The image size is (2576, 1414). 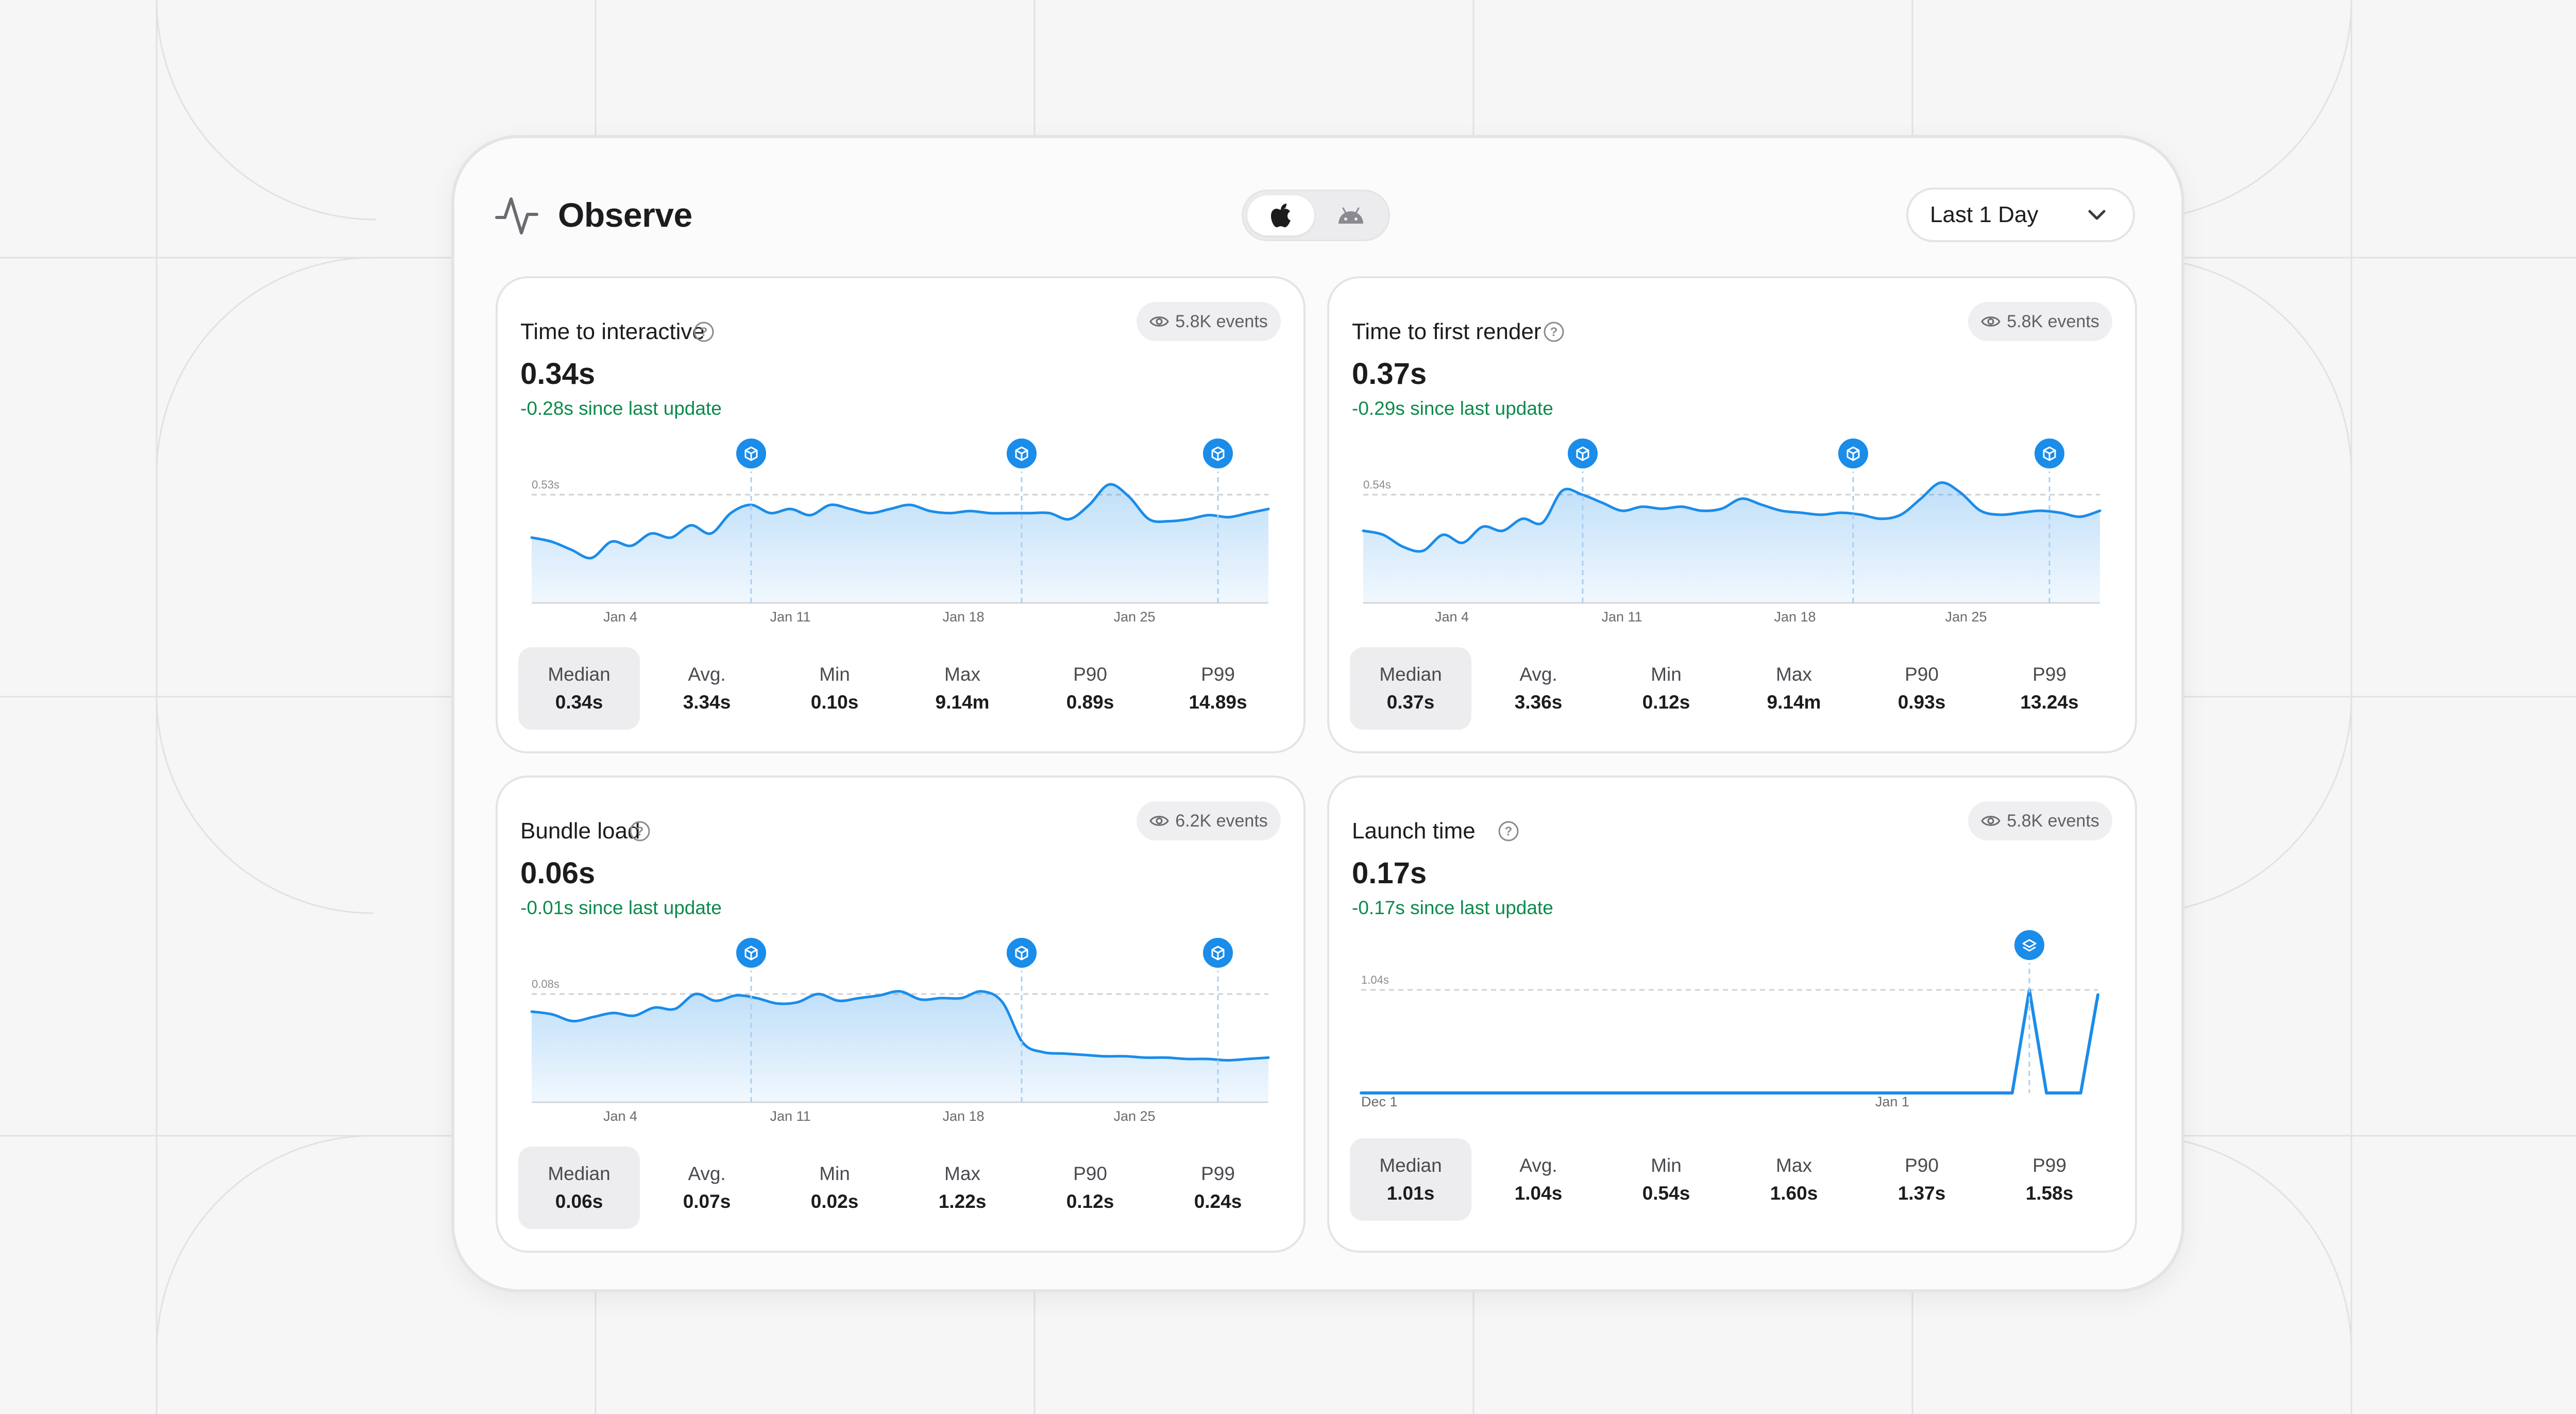 I want to click on stat-max: Max 1.22s, so click(x=962, y=1188).